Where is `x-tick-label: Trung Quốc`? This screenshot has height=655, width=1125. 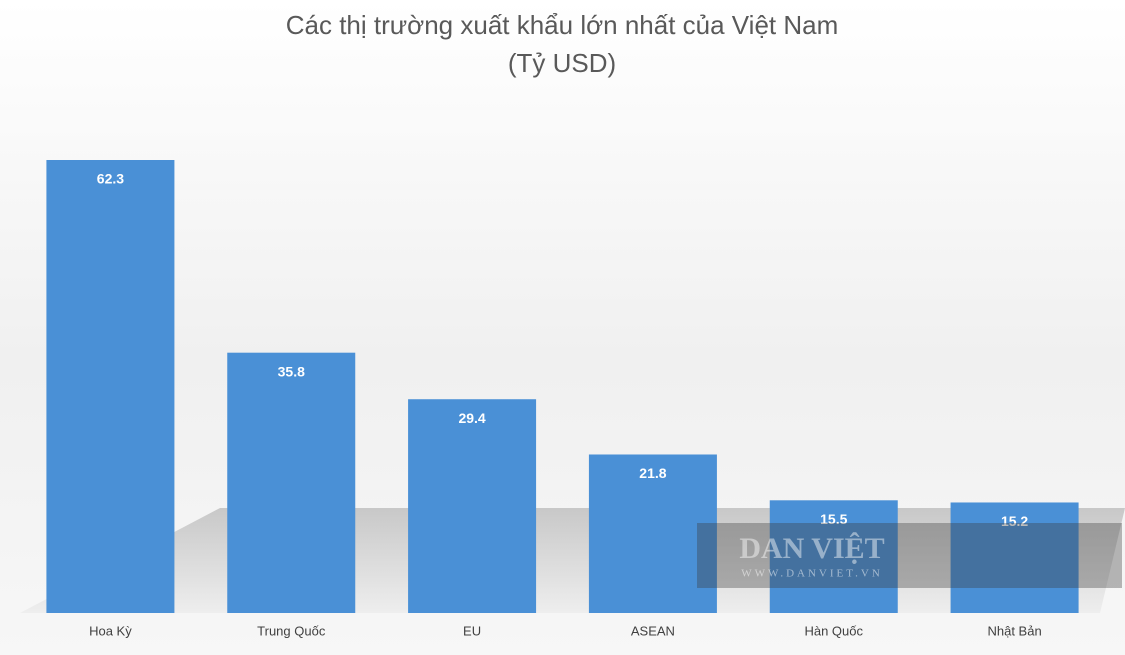
x-tick-label: Trung Quốc is located at coordinates (291, 630).